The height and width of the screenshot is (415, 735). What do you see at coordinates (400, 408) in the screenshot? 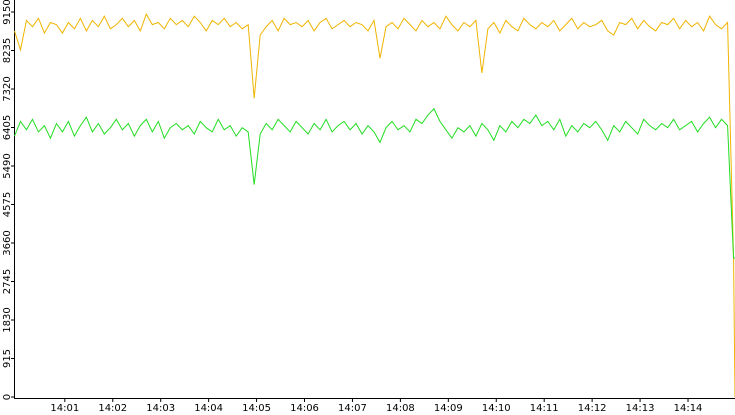
I see `x-tick-label: 14:08` at bounding box center [400, 408].